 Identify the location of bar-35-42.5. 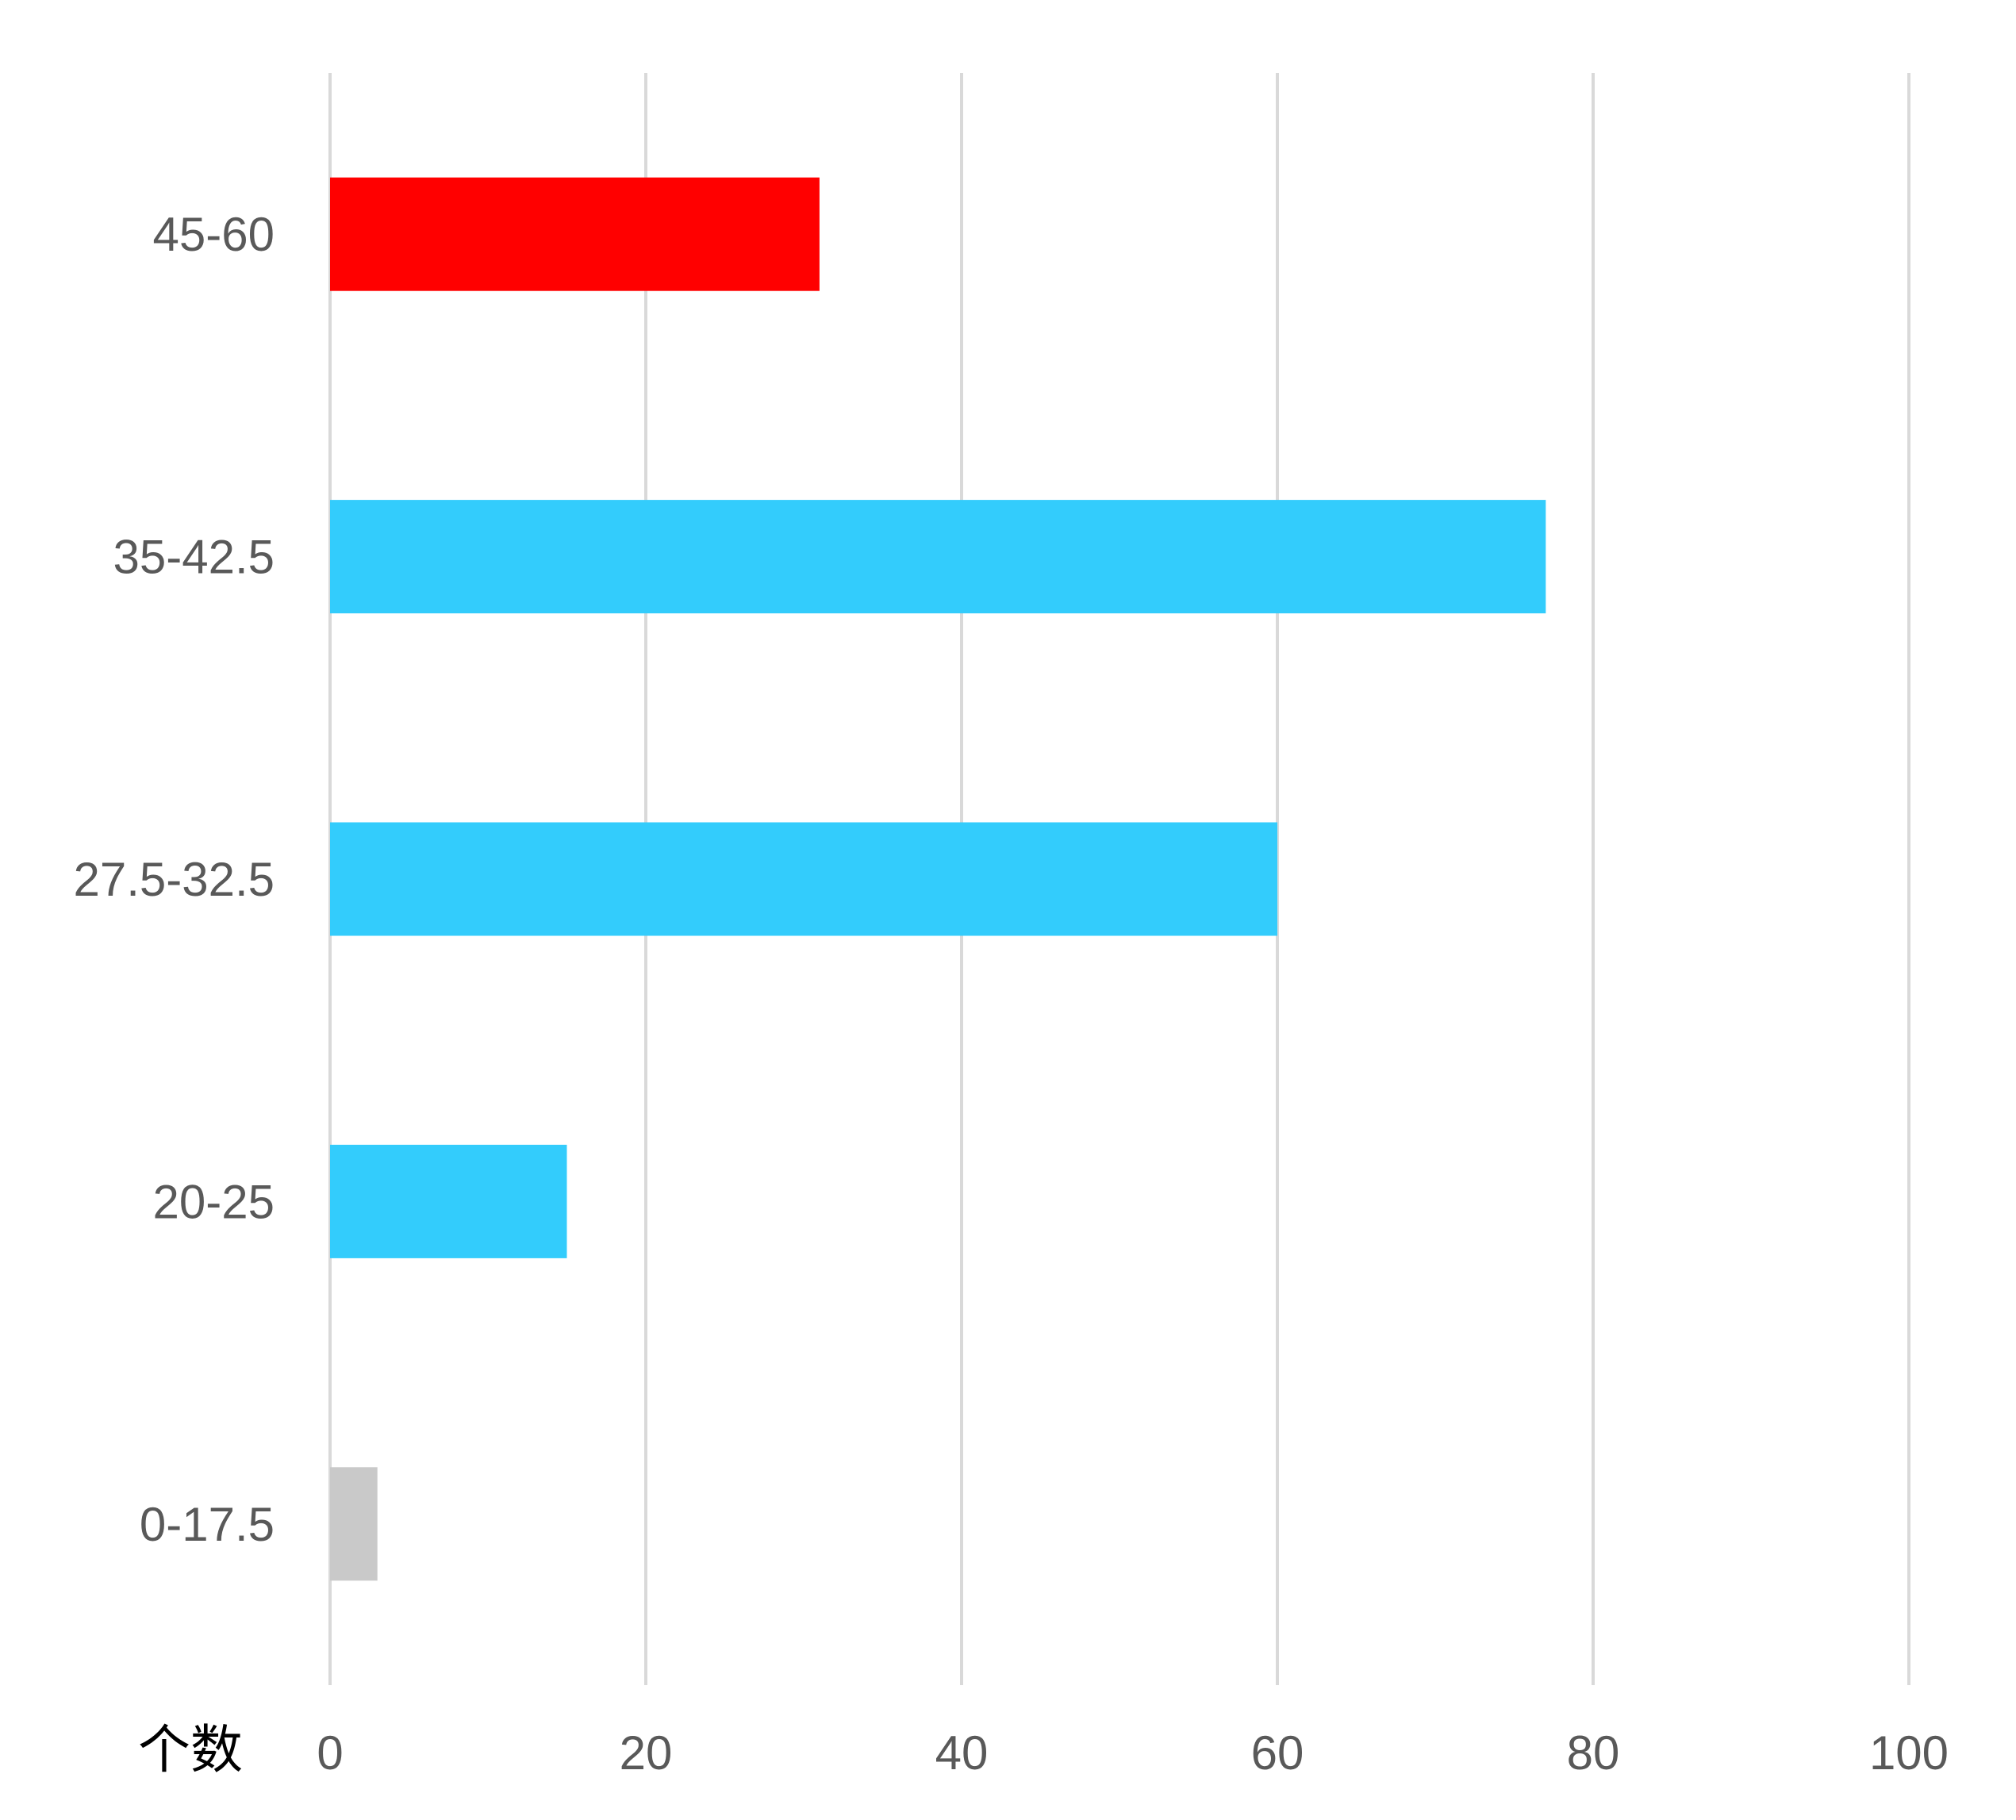
(938, 557).